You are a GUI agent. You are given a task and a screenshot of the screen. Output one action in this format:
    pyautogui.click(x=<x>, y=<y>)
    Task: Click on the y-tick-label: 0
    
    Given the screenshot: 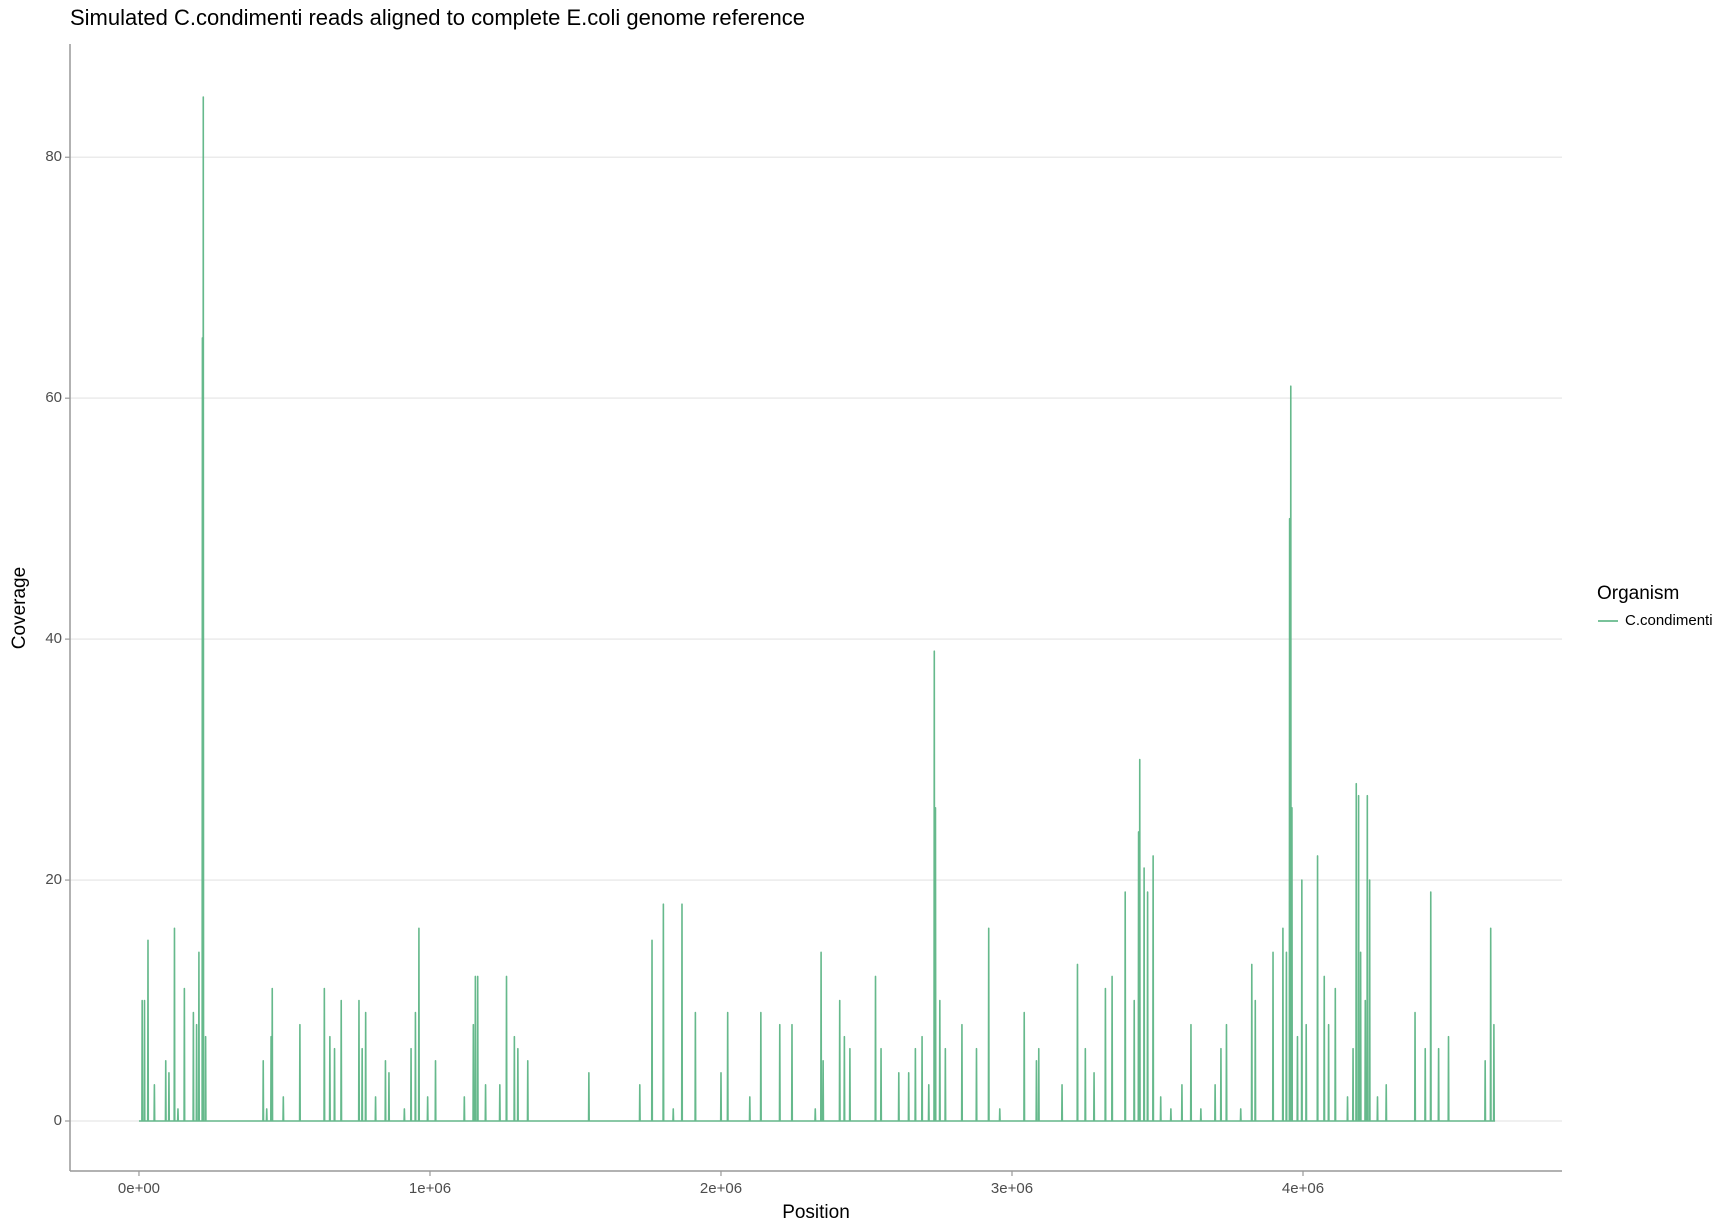 What is the action you would take?
    pyautogui.click(x=58, y=1120)
    